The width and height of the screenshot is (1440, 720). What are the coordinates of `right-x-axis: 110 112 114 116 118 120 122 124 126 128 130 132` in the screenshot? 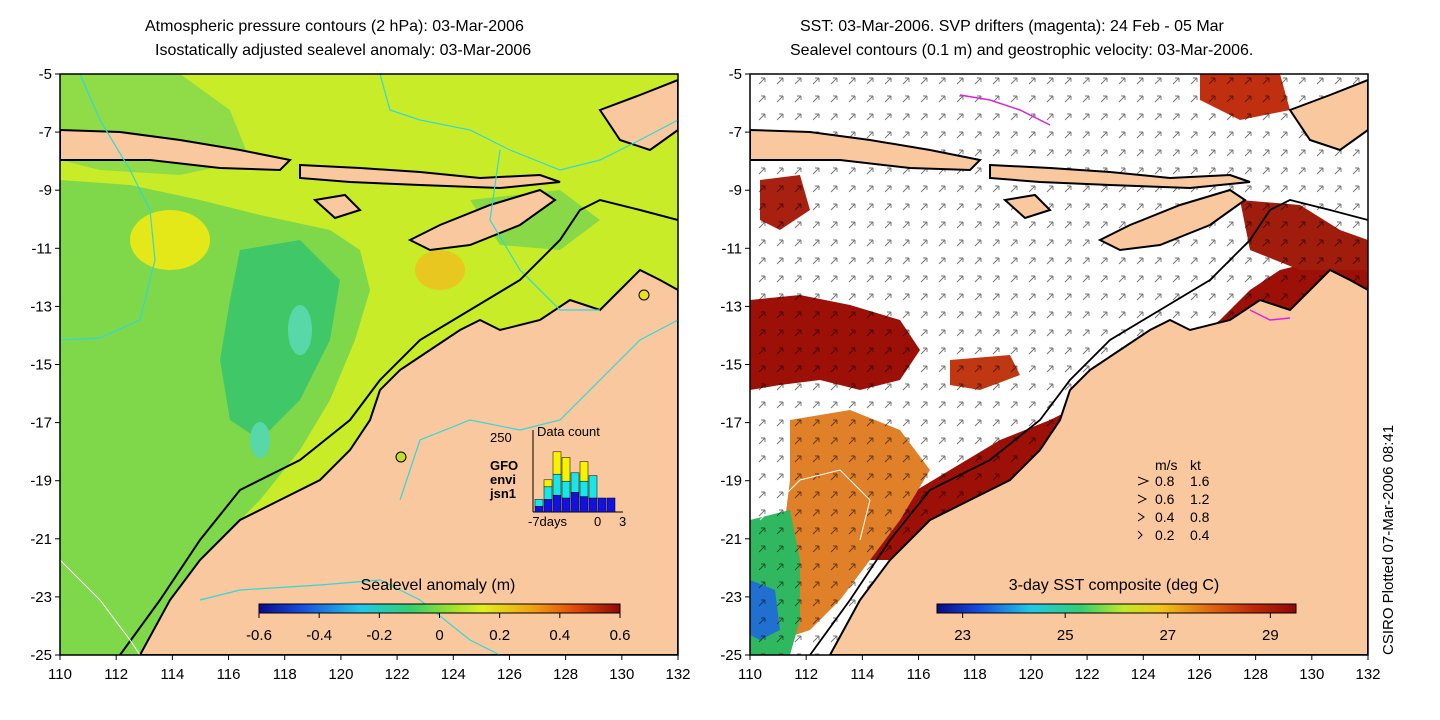 It's located at (1059, 669).